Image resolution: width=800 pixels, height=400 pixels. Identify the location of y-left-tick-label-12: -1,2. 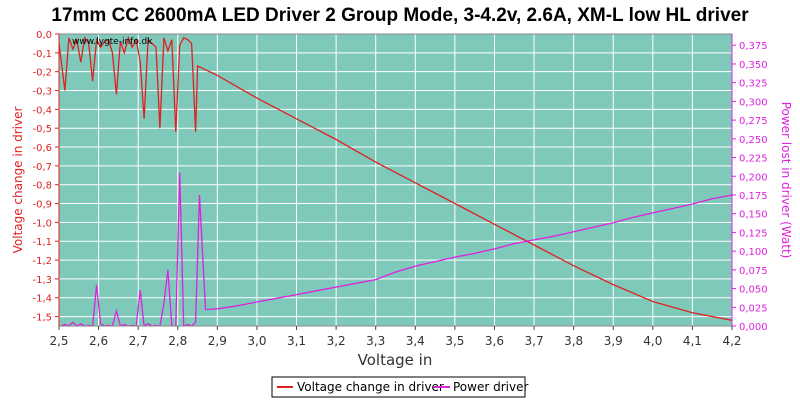
(42, 261).